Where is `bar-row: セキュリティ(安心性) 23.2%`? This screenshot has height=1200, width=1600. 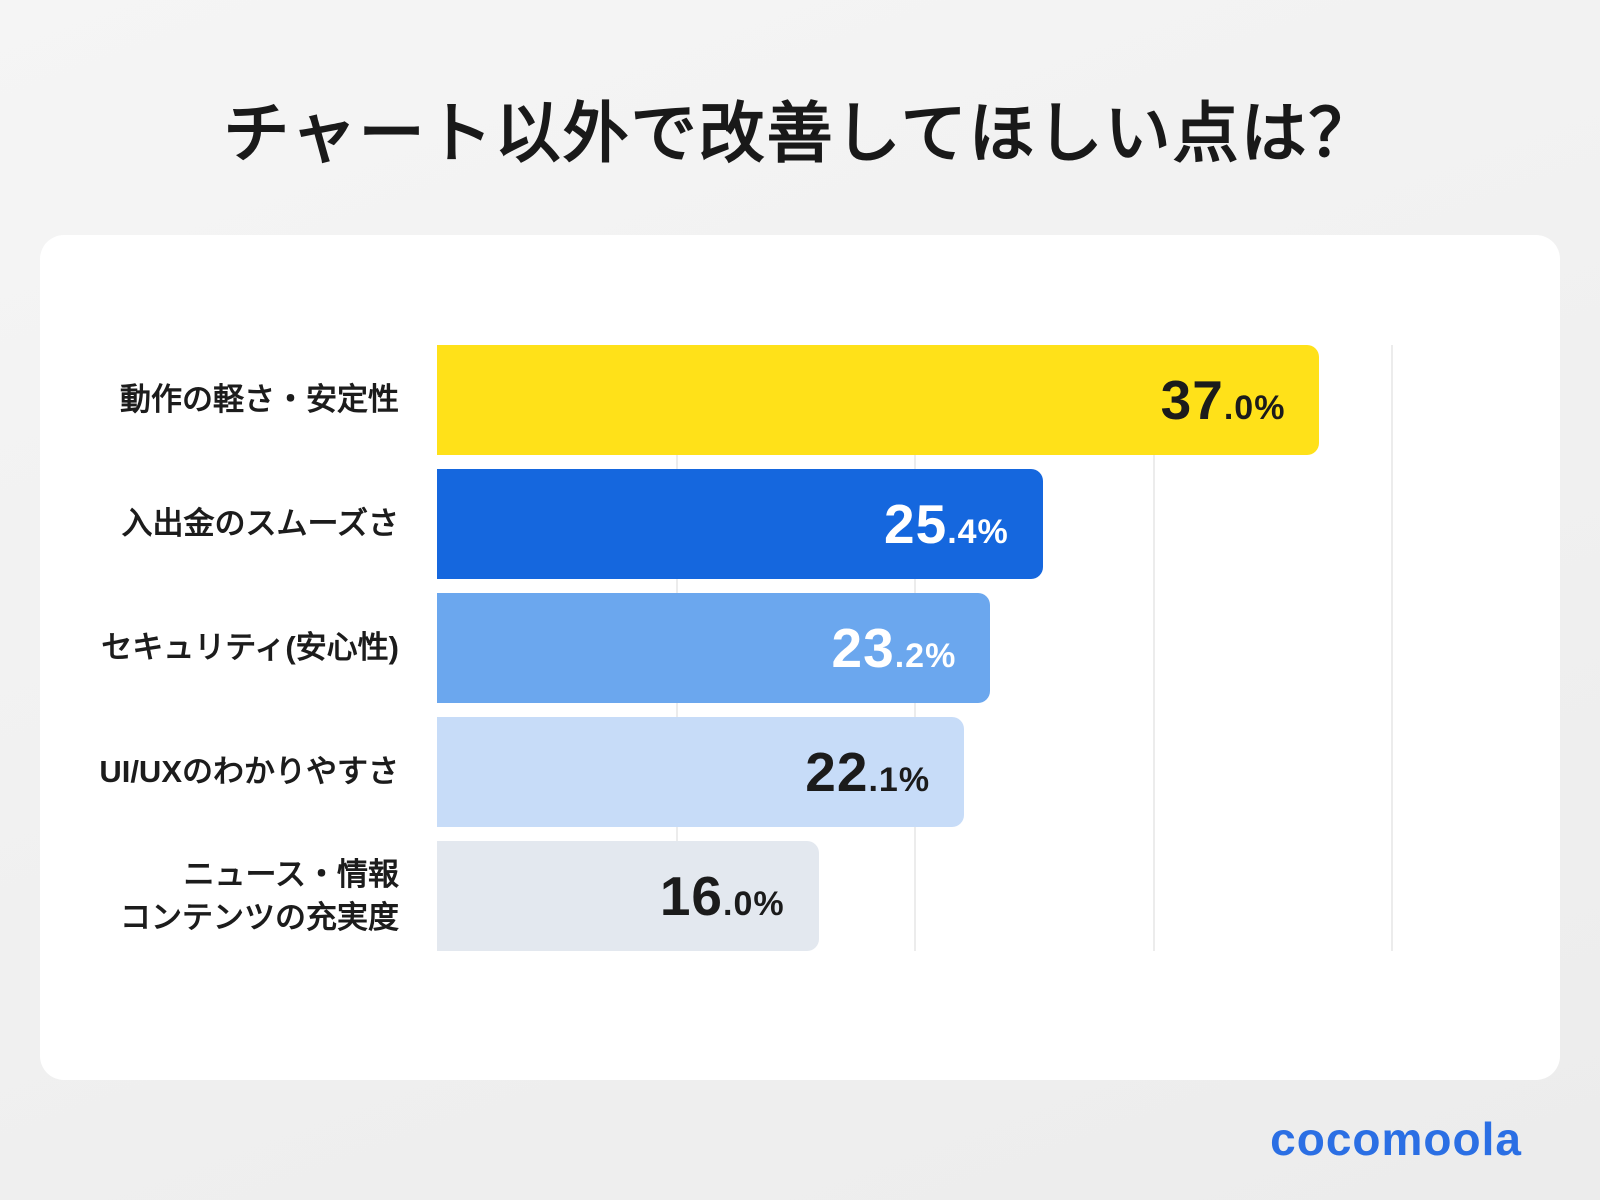 bar-row: セキュリティ(安心性) 23.2% is located at coordinates (800, 648).